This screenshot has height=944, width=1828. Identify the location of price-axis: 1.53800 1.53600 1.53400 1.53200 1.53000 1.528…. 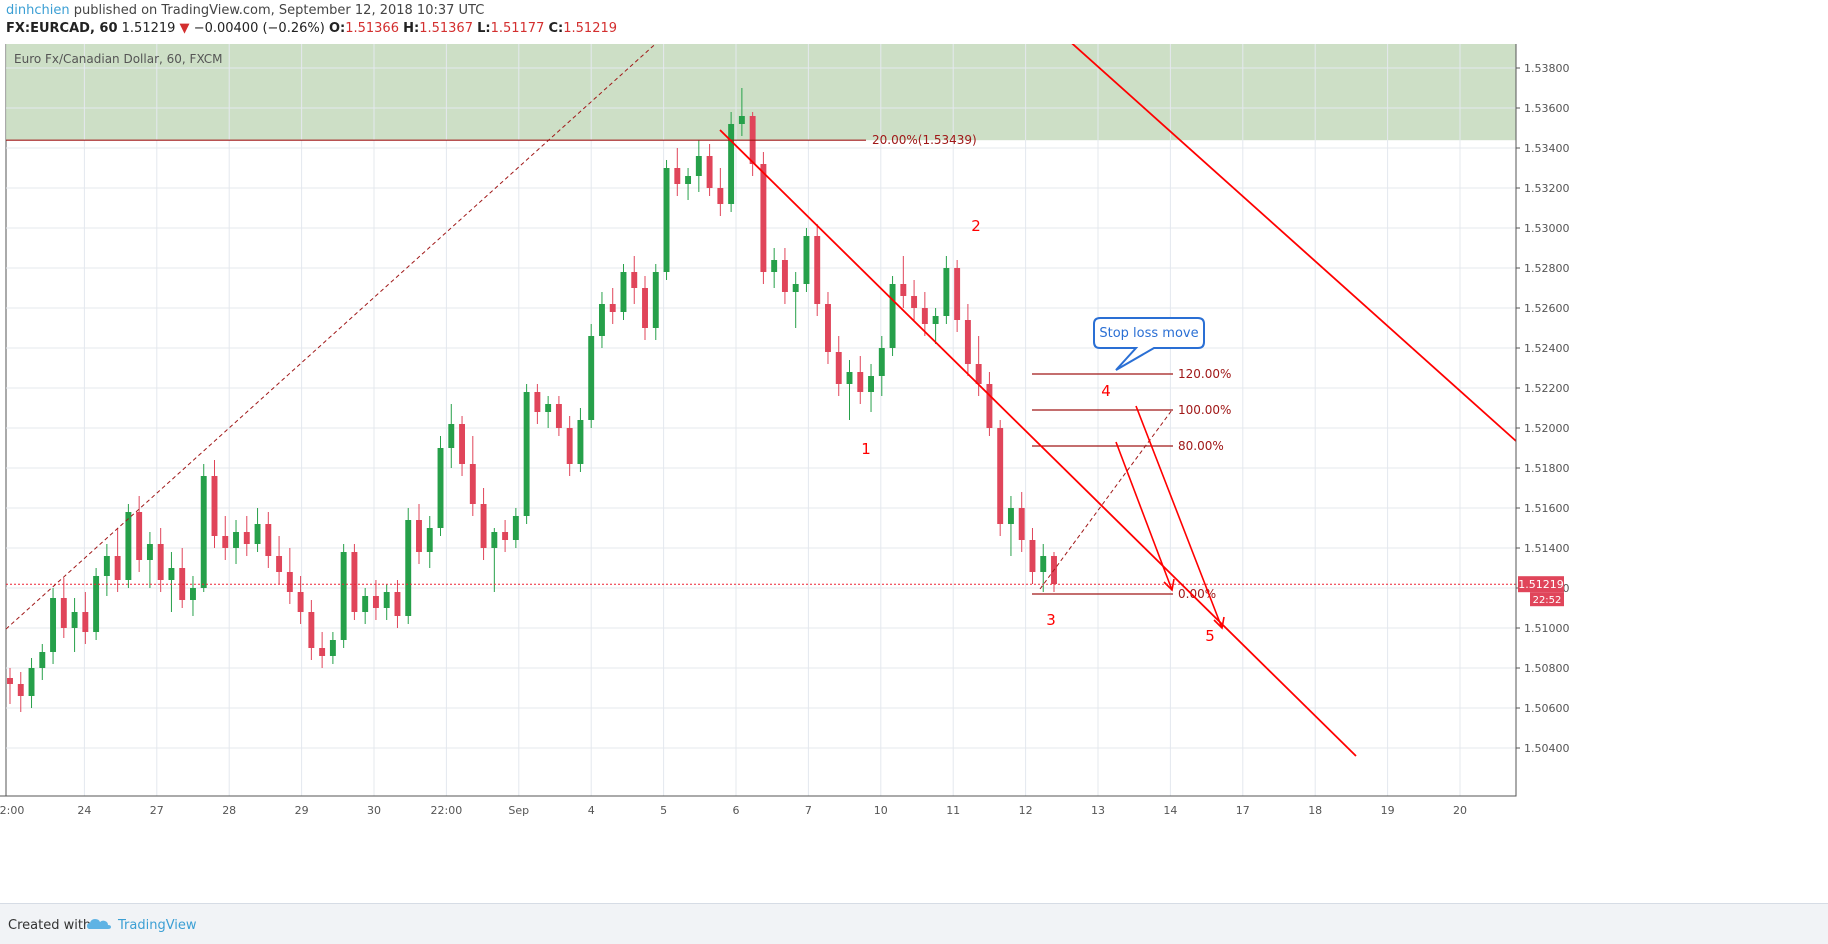
(1542, 420).